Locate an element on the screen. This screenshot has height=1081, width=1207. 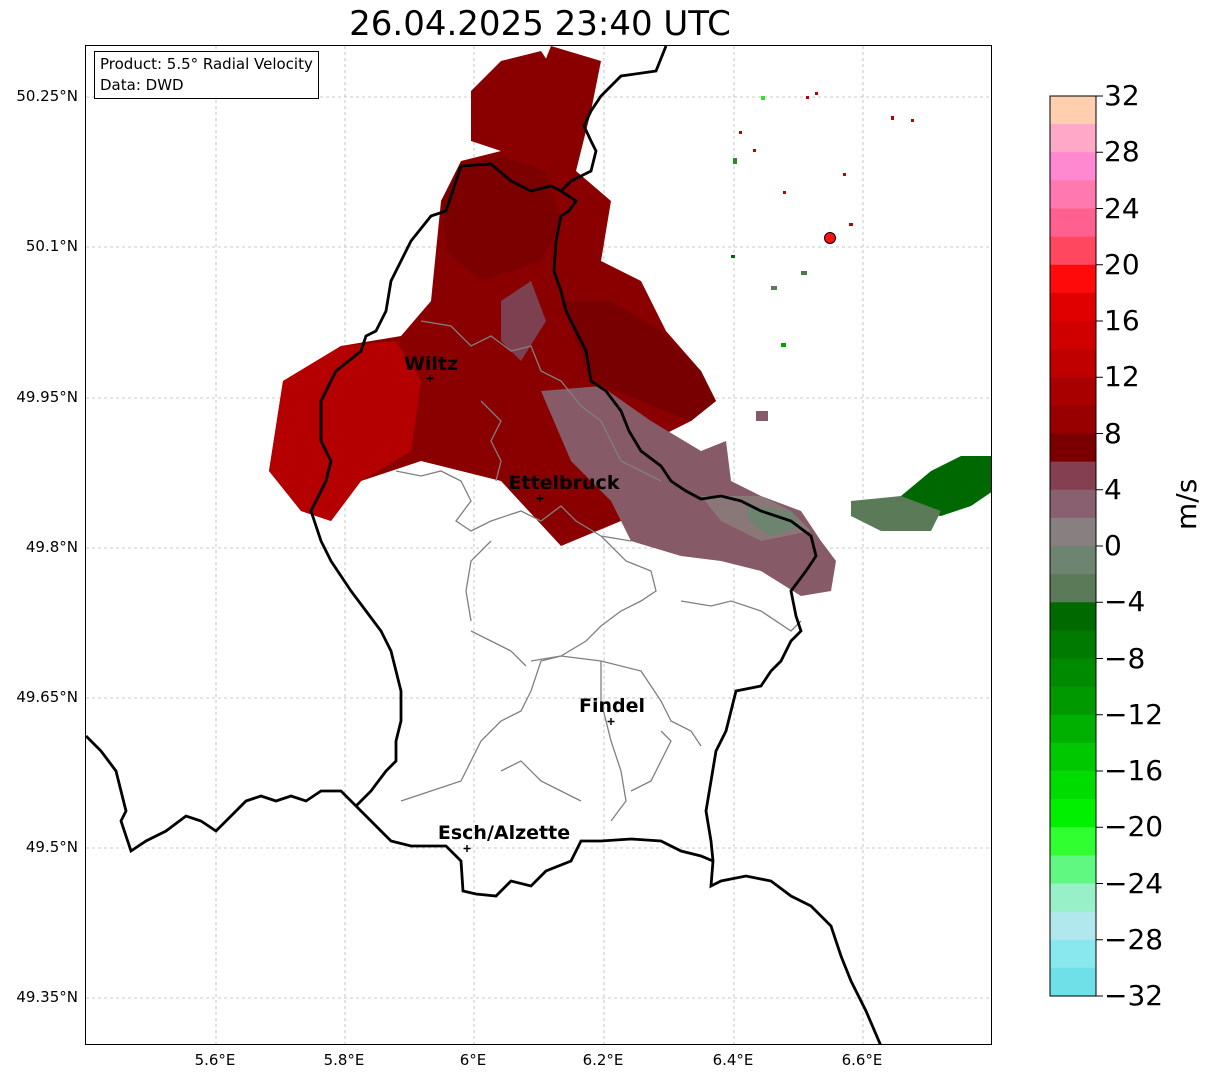
colorbar-tick-label: −12 is located at coordinates (1134, 714).